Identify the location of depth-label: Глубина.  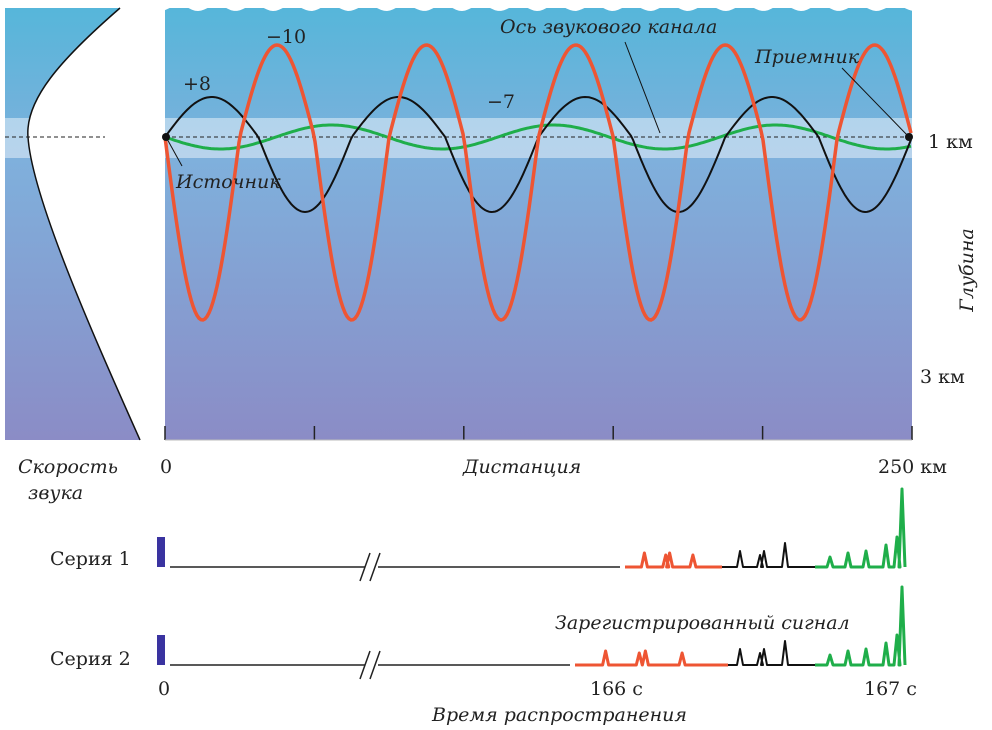
(967, 270).